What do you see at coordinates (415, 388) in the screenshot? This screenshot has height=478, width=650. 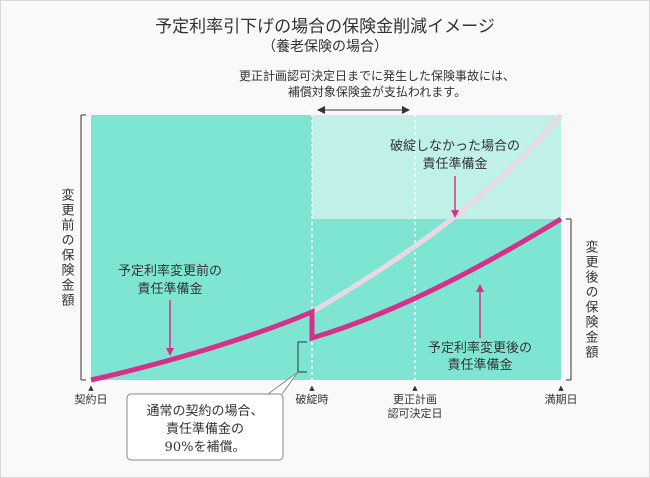 I see `tick-mark-approval: ▲` at bounding box center [415, 388].